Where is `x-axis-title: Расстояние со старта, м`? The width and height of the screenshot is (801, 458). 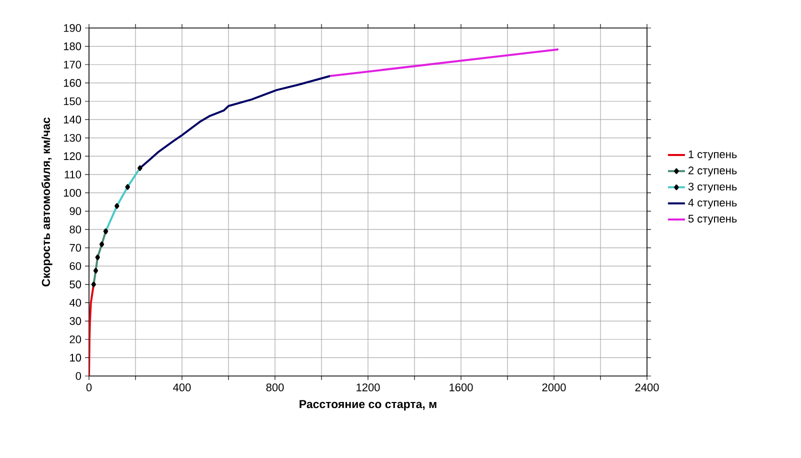
x-axis-title: Расстояние со старта, м is located at coordinates (368, 405).